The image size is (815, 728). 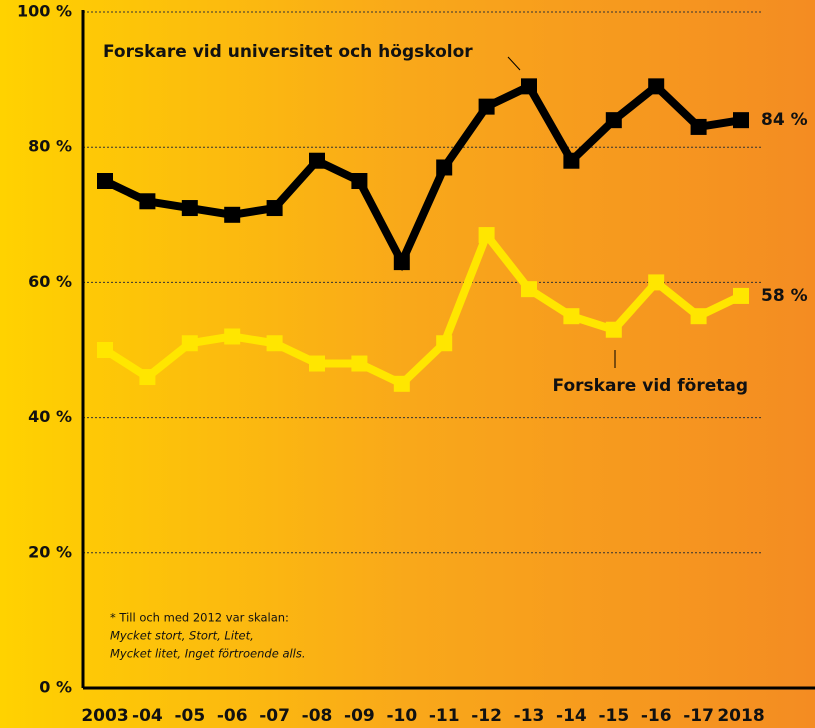 I want to click on y-tick-label: 80 %, so click(x=50, y=146).